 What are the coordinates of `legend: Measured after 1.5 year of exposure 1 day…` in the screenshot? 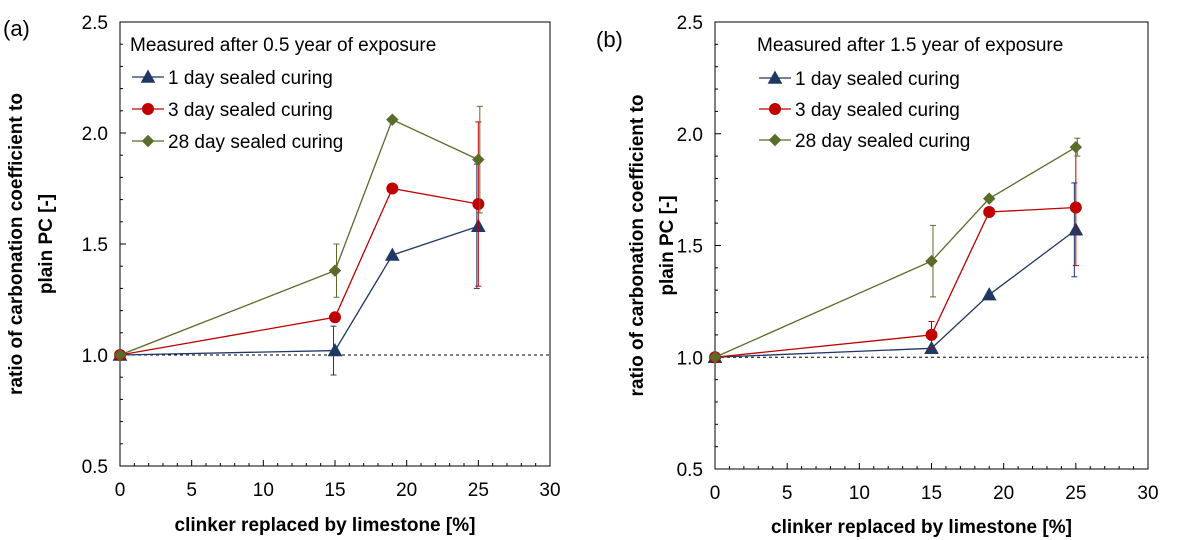 It's located at (910, 93).